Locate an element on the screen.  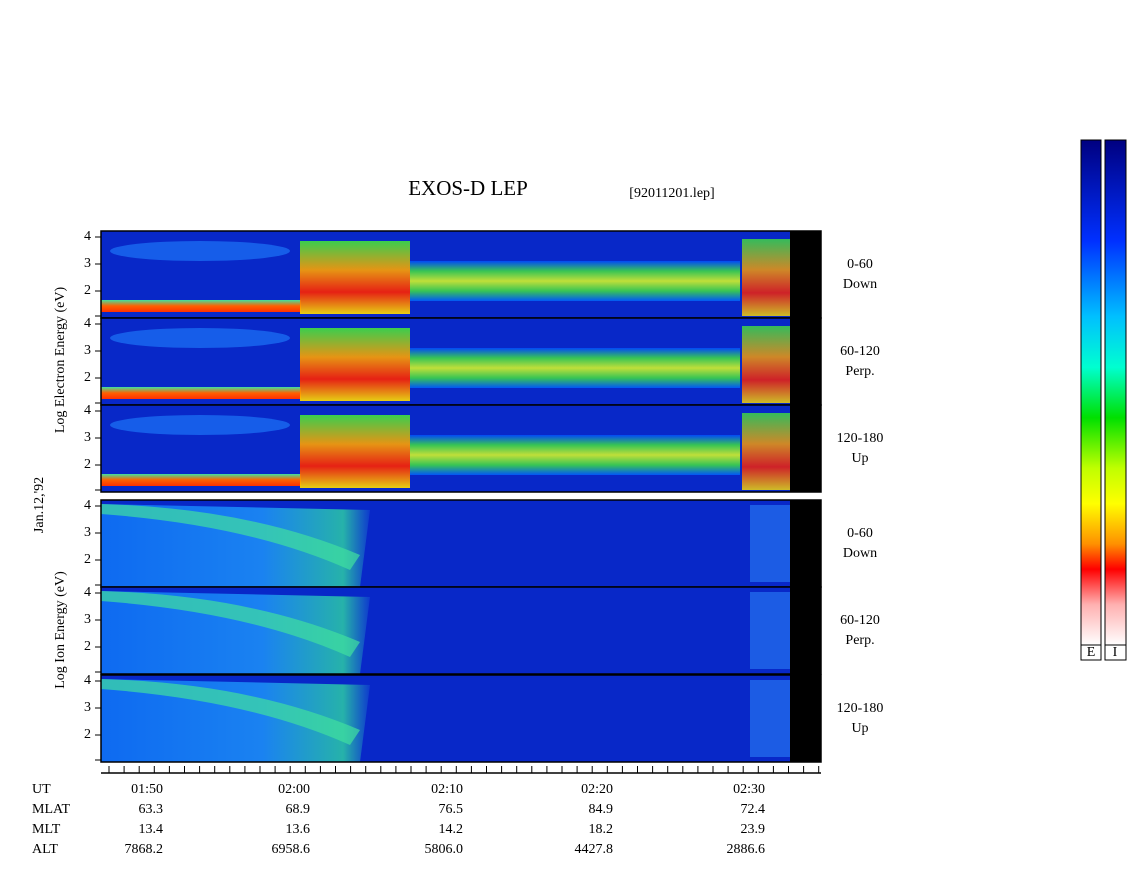
row-value: 13.6 is located at coordinates (298, 829).